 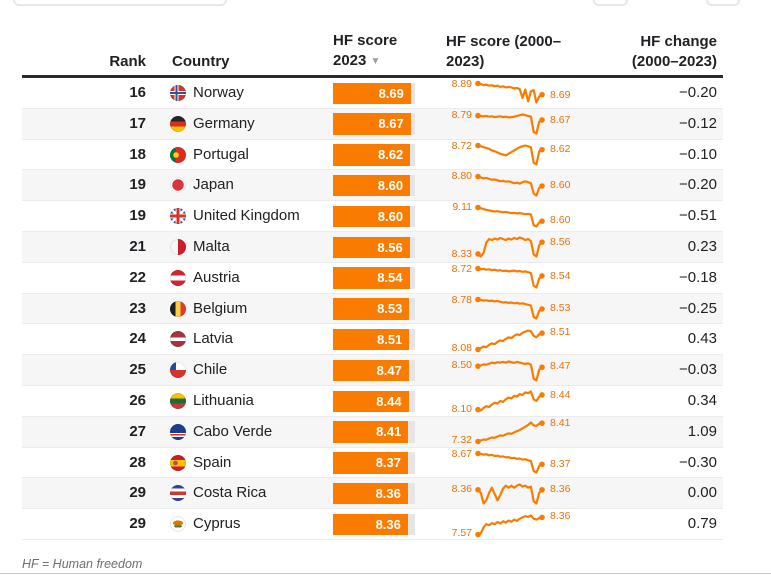 What do you see at coordinates (233, 431) in the screenshot?
I see `country-name: Cabo Verde` at bounding box center [233, 431].